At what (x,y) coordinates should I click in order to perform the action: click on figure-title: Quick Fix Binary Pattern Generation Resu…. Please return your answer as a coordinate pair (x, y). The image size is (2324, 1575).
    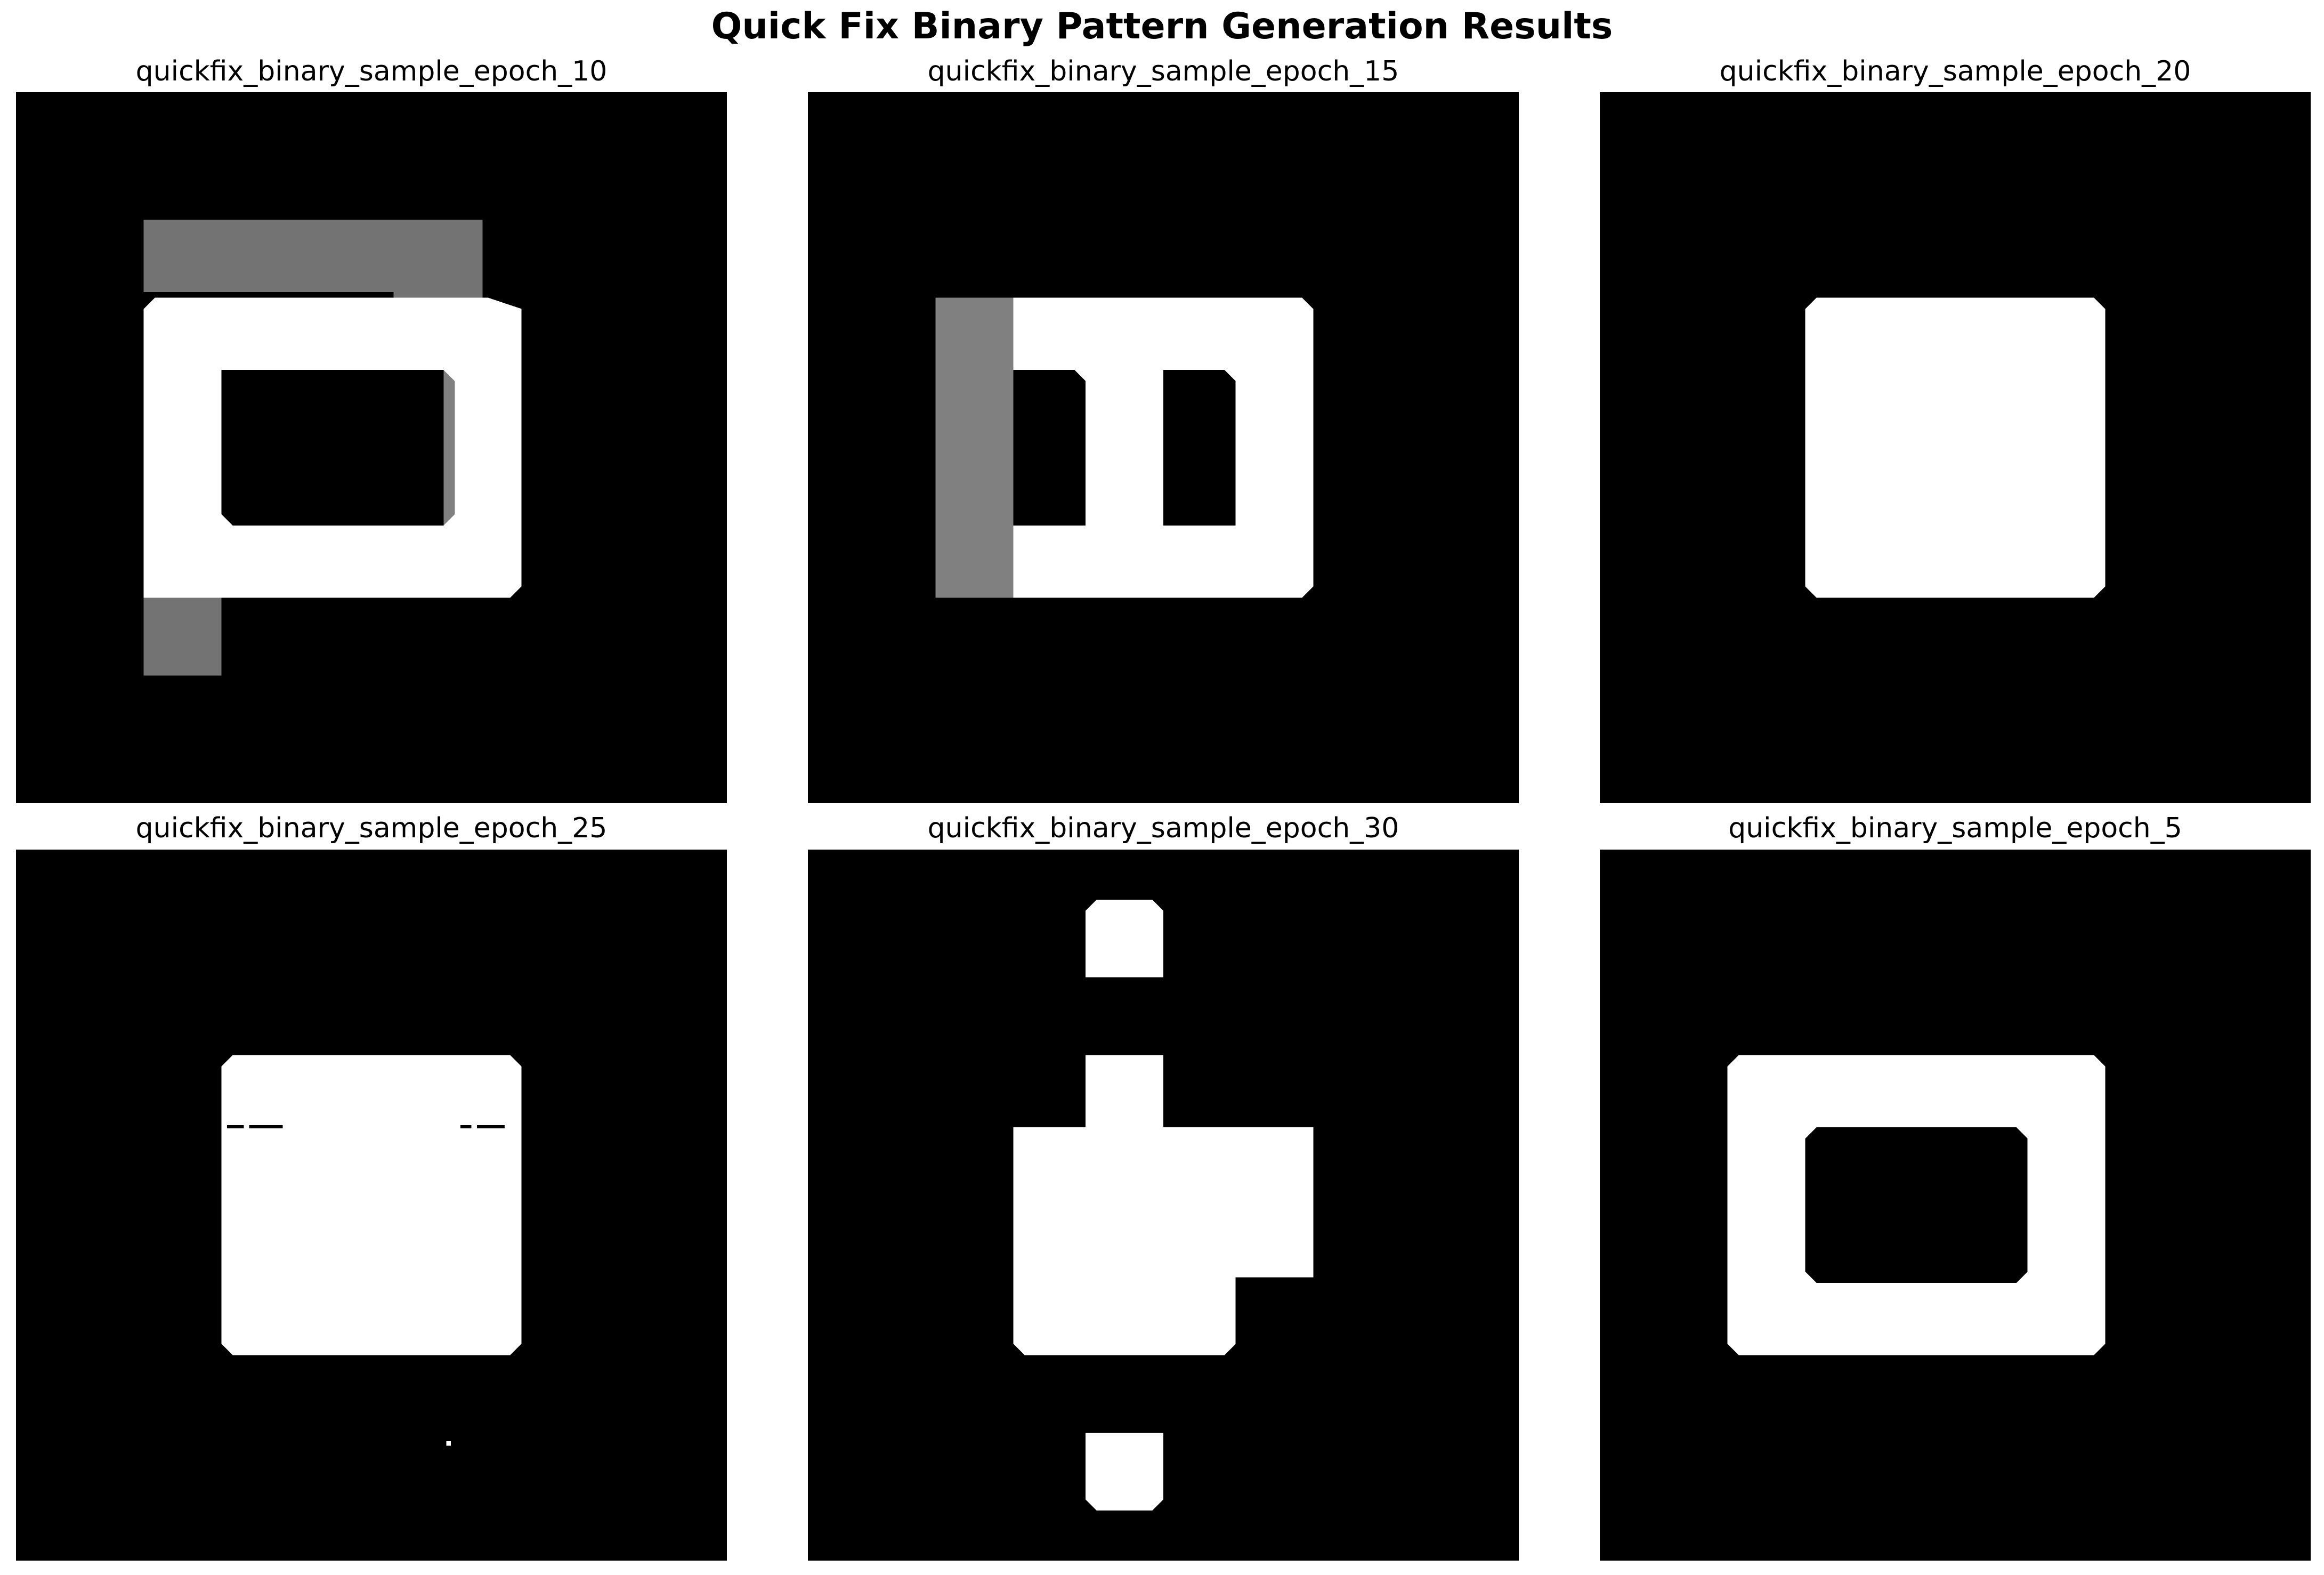
    Looking at the image, I should click on (1162, 26).